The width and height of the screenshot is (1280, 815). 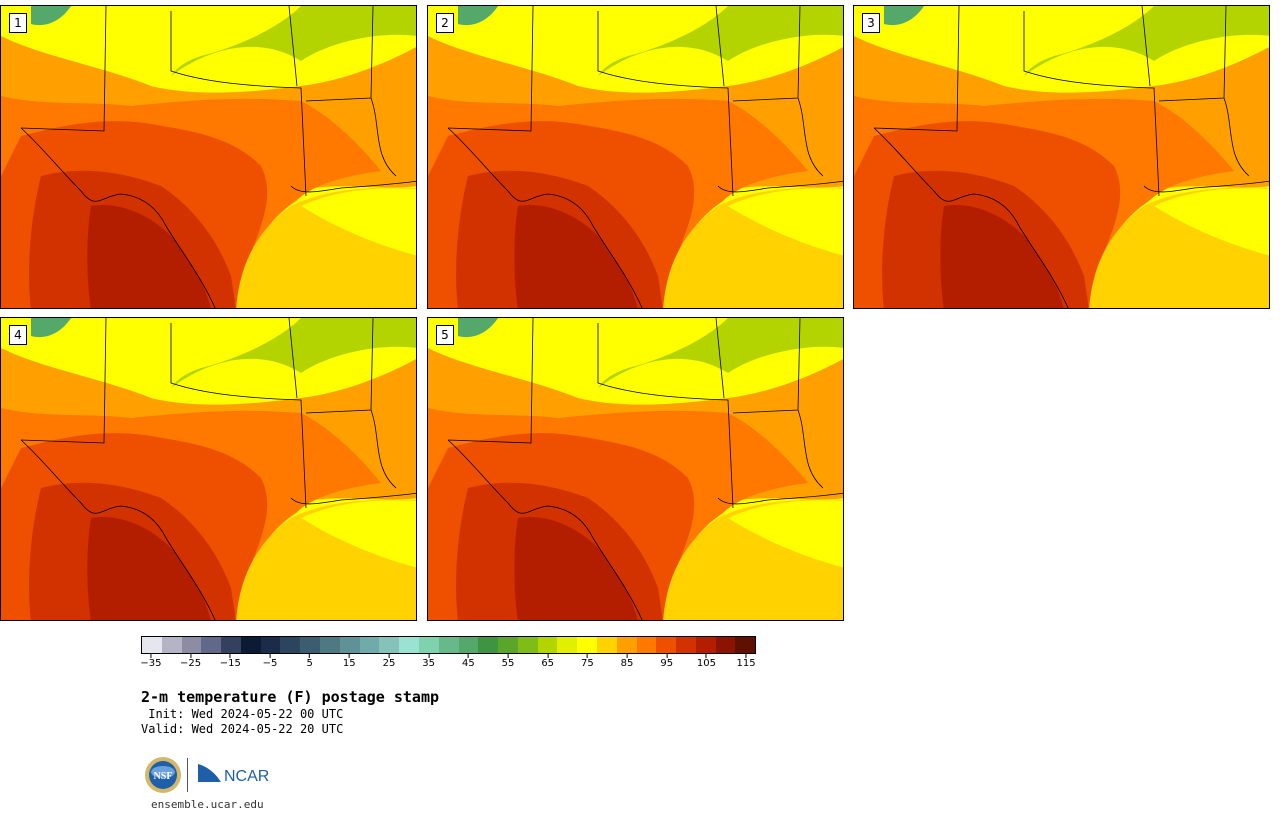 I want to click on nsf-logo: NSF, so click(x=163, y=775).